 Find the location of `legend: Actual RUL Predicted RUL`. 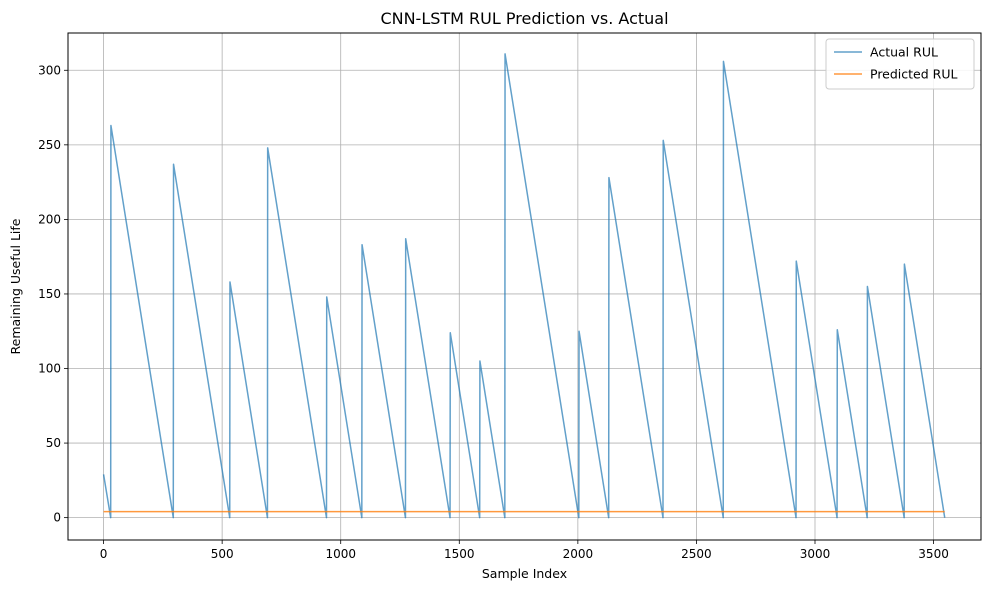

legend: Actual RUL Predicted RUL is located at coordinates (900, 64).